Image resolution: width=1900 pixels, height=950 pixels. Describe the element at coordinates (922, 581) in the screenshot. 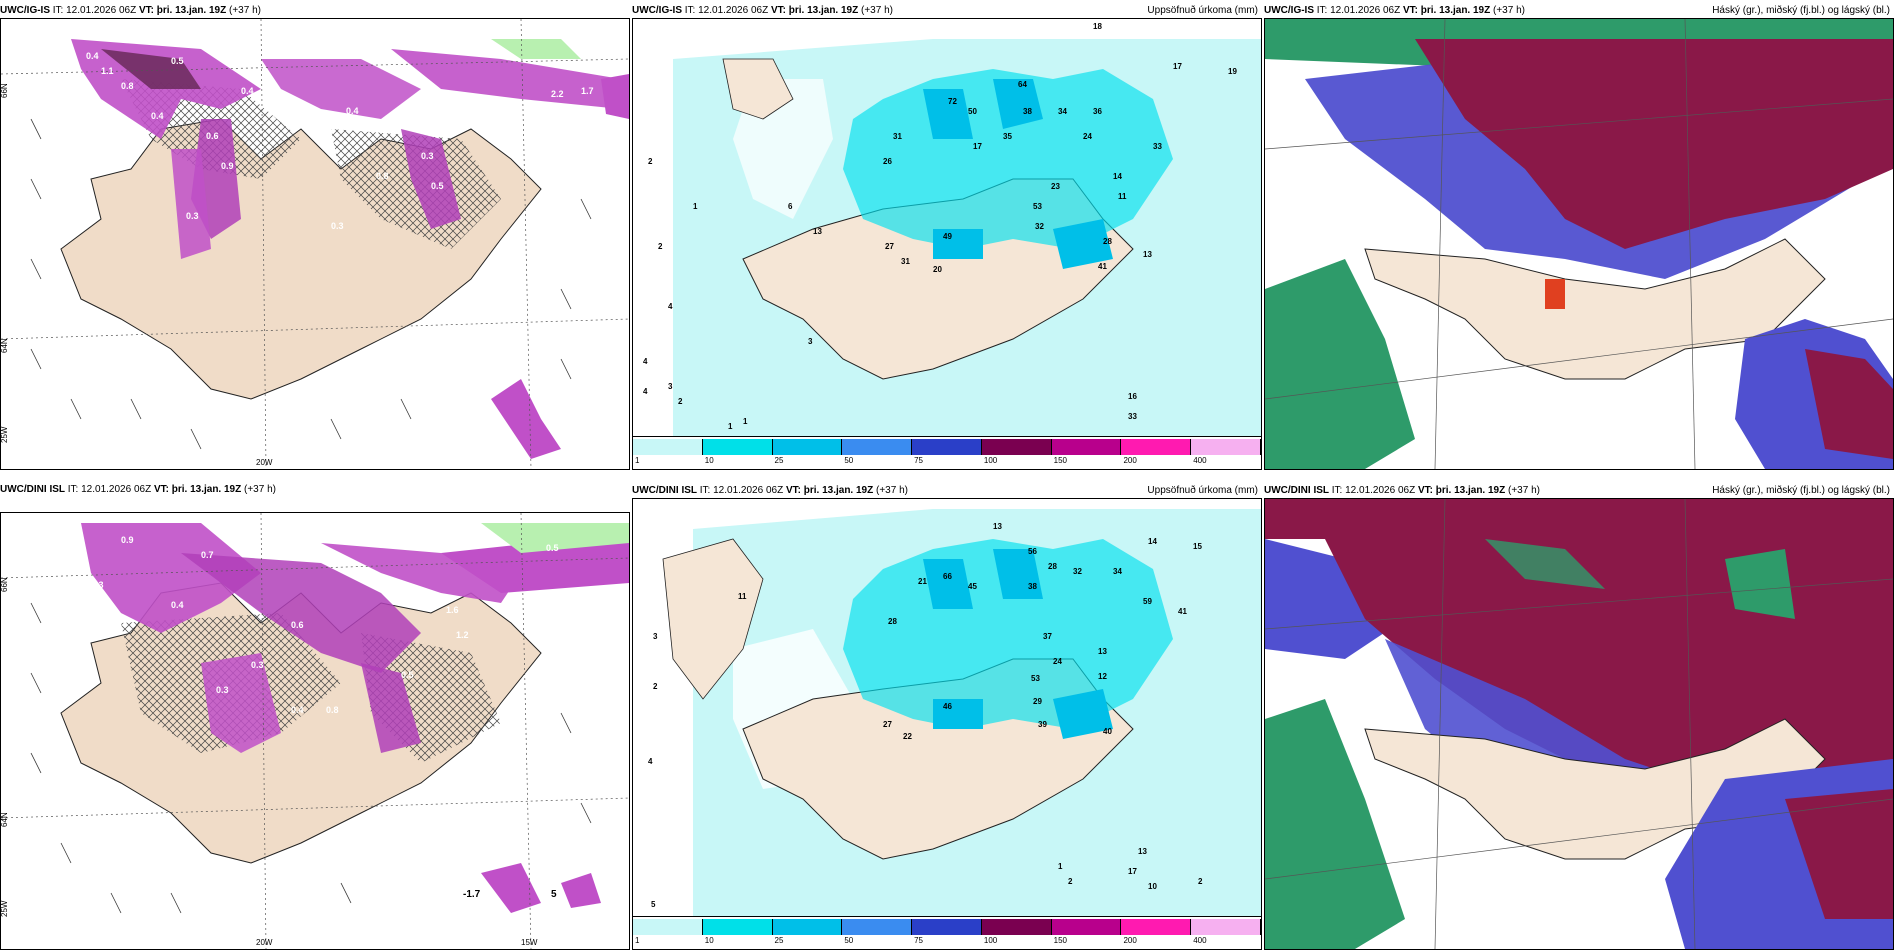

I see `value-label: 21` at that location.